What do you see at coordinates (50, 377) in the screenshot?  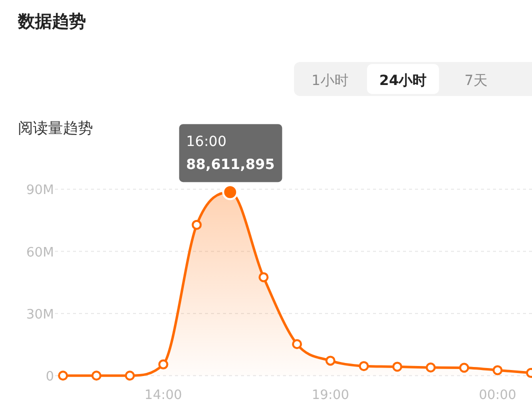 I see `y-tick-label: 0` at bounding box center [50, 377].